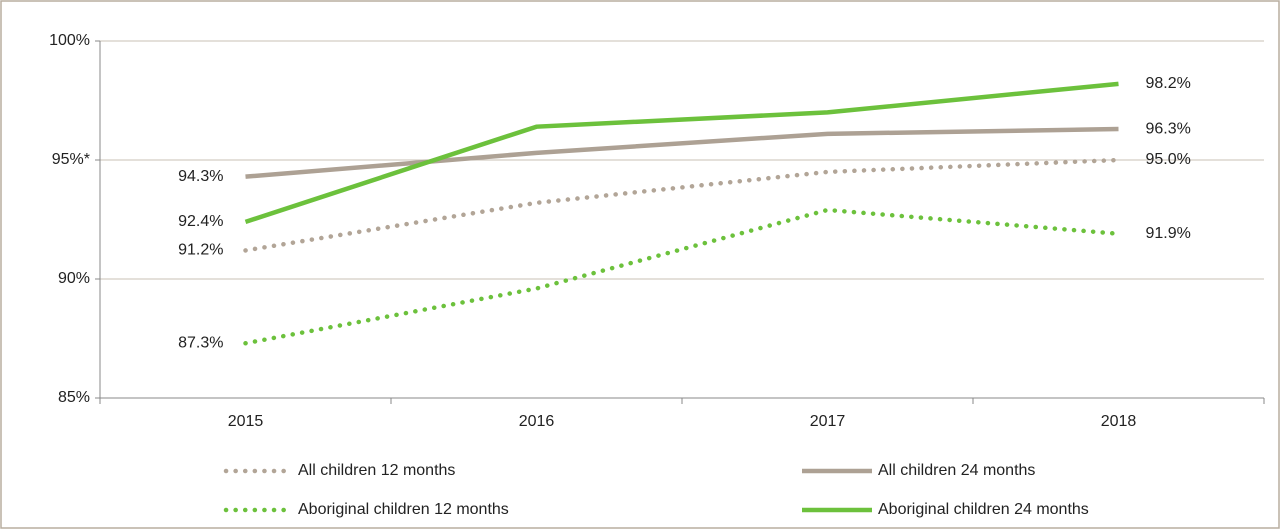 This screenshot has height=530, width=1281. What do you see at coordinates (983, 509) in the screenshot?
I see `legend-label: Aboriginal children 24 months` at bounding box center [983, 509].